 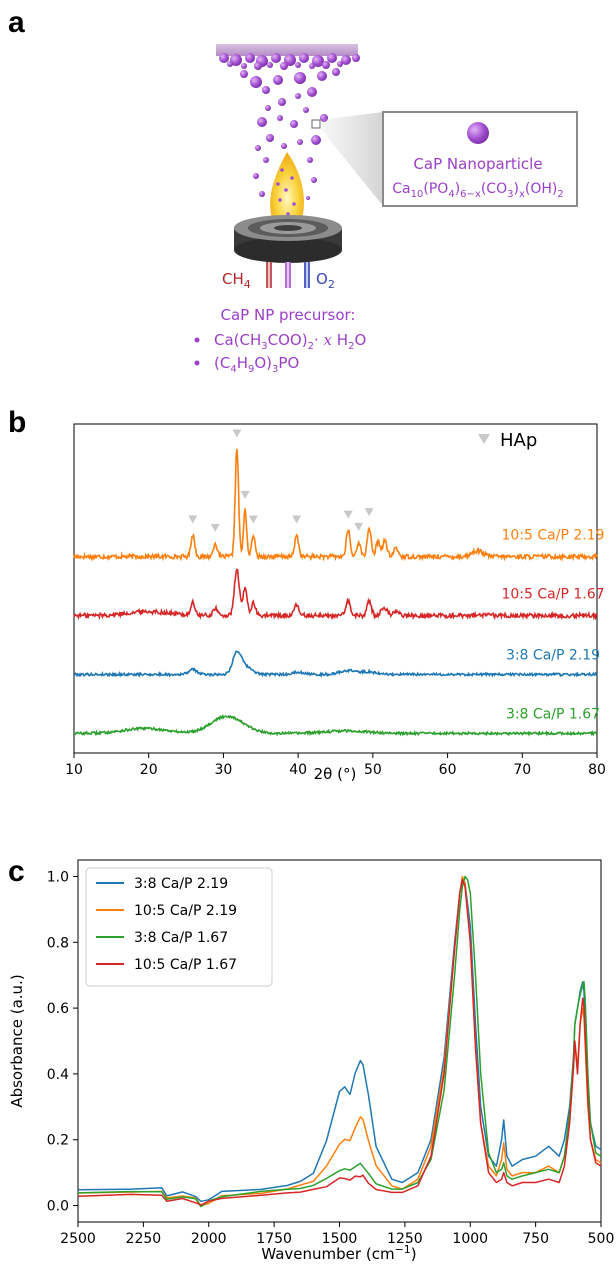 I want to click on xrd-x-tick-label: 40, so click(x=298, y=770).